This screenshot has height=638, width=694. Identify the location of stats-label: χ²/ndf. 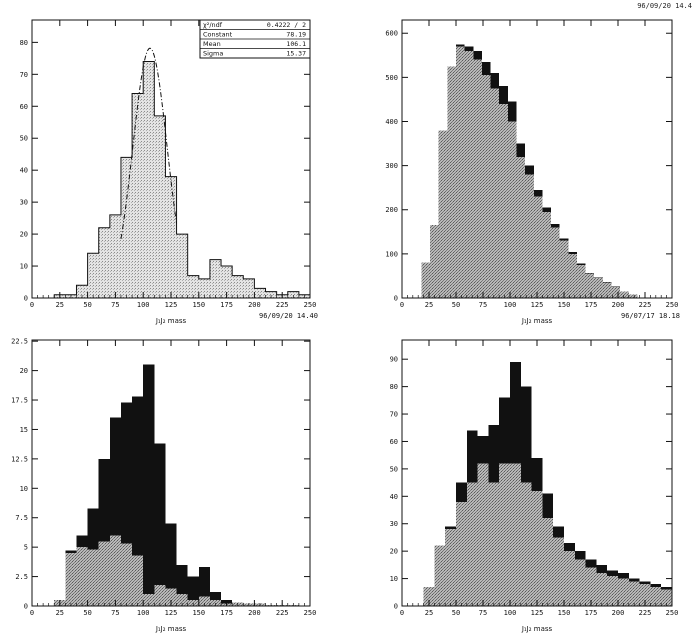
(213, 25).